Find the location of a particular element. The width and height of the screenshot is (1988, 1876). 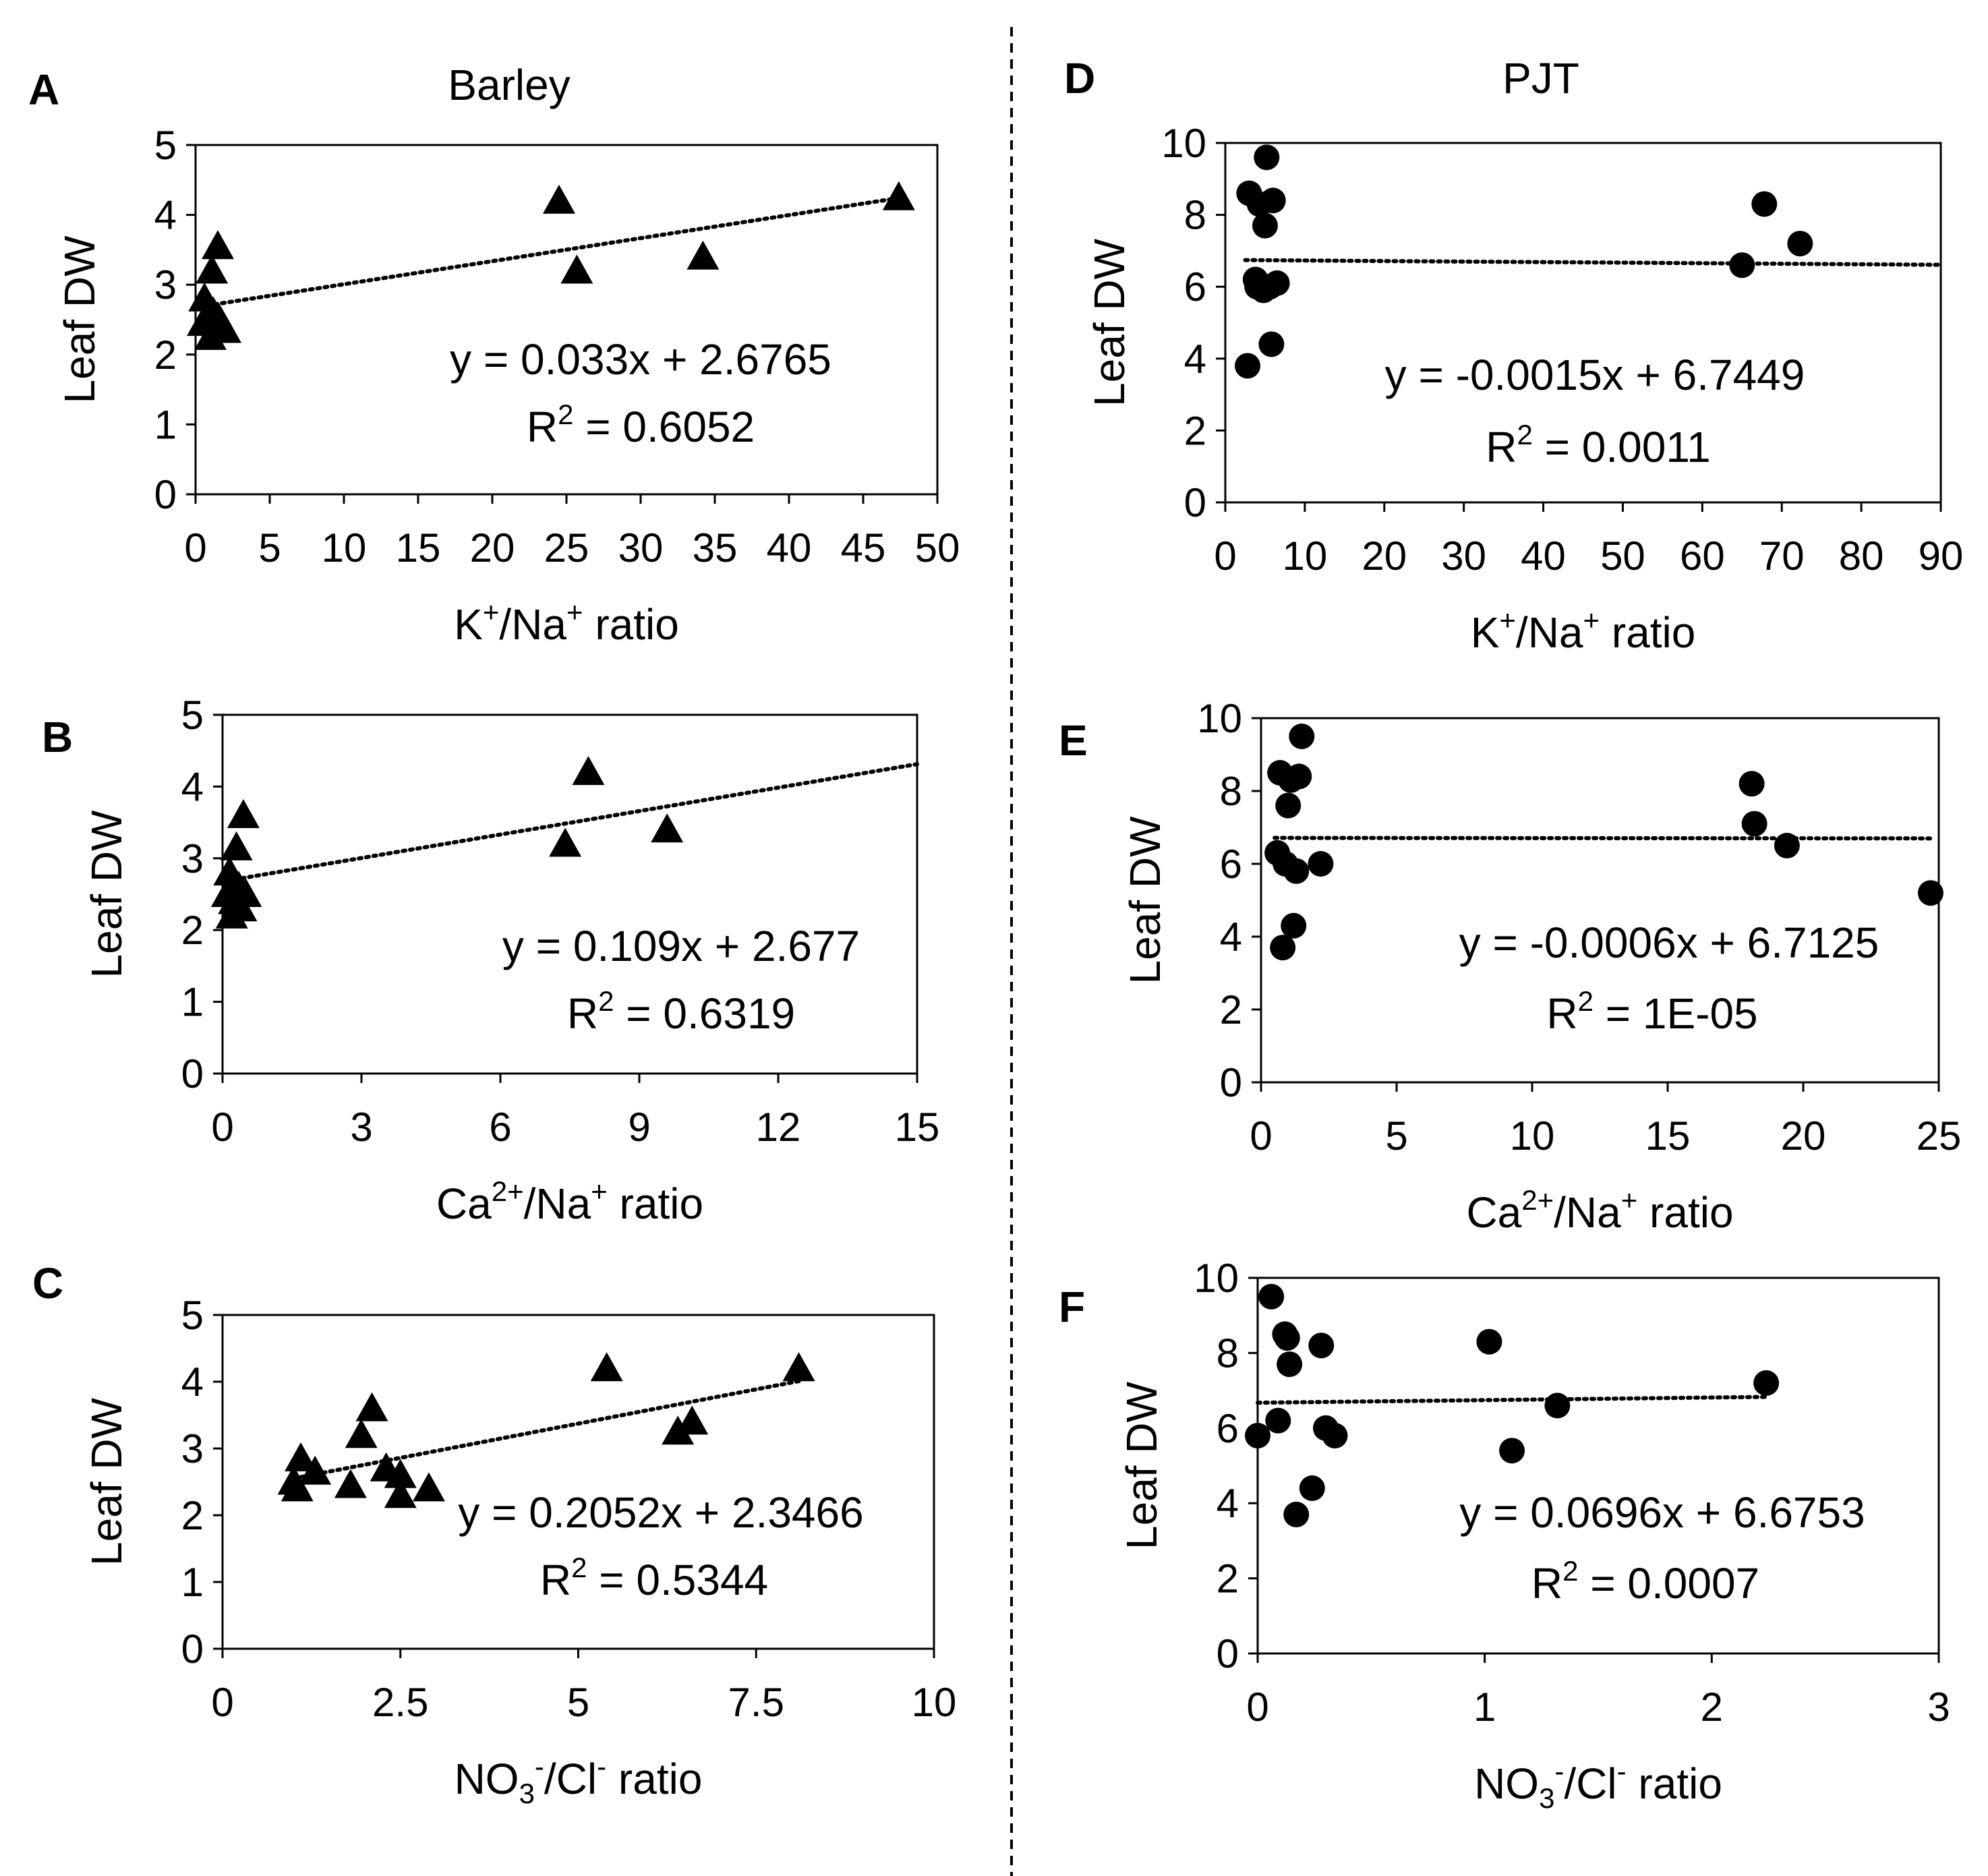

panel-label: E is located at coordinates (1074, 740).